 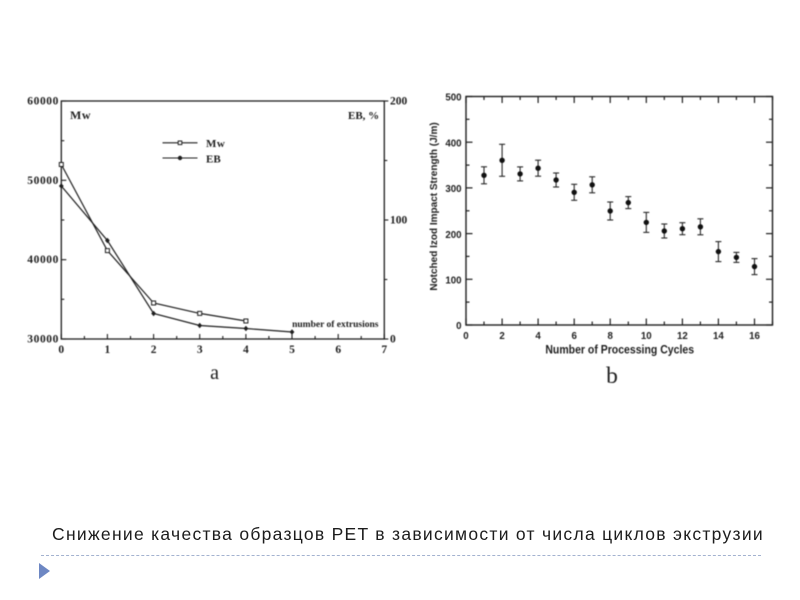 What do you see at coordinates (619, 350) in the screenshot?
I see `svg-text: Number of Processing Cycles` at bounding box center [619, 350].